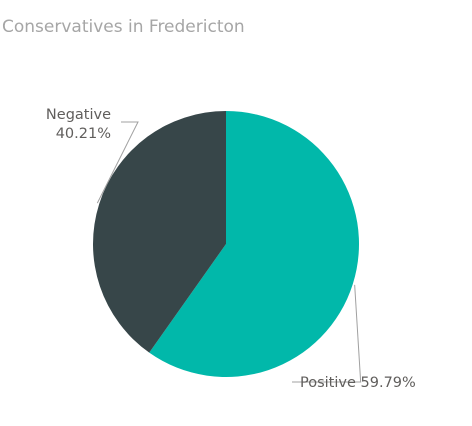 The width and height of the screenshot is (472, 426). Describe the element at coordinates (123, 27) in the screenshot. I see `chart-title: Conservatives in Fredericton` at that location.